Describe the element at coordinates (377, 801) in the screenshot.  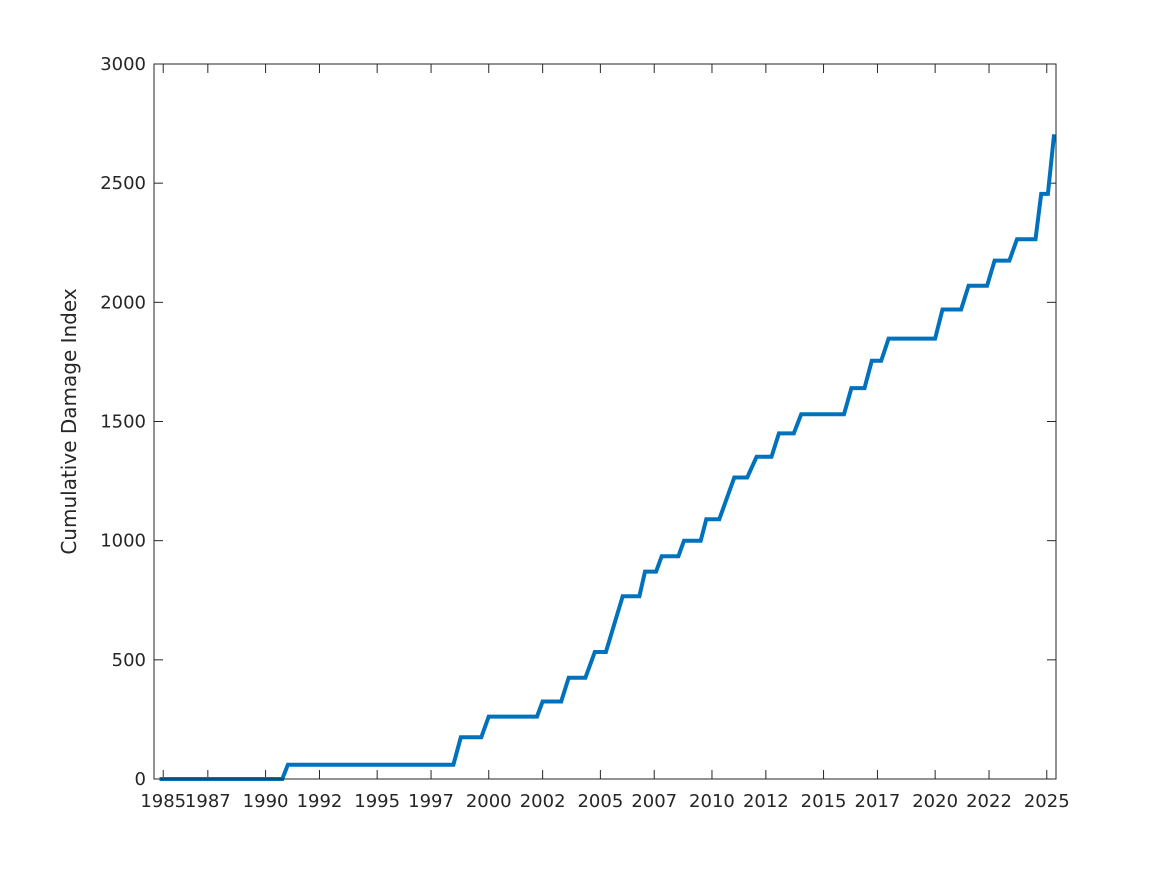
I see `x-tick-label: 1995` at that location.